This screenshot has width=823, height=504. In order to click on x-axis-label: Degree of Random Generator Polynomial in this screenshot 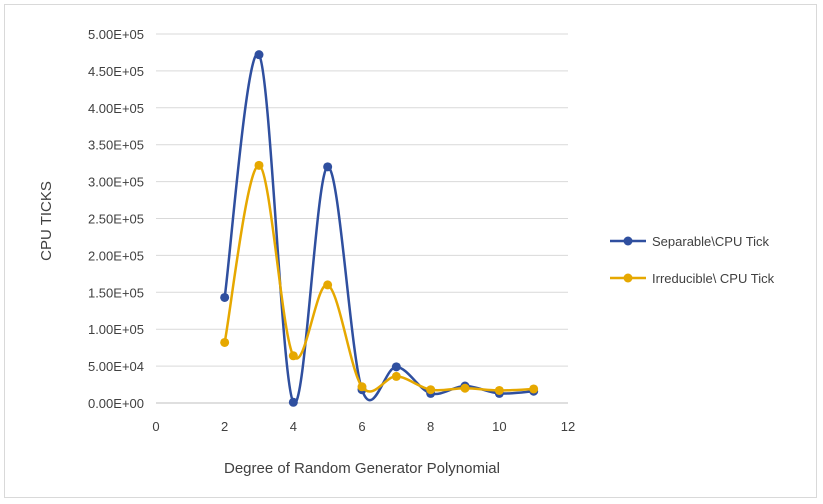, I will do `click(362, 468)`.